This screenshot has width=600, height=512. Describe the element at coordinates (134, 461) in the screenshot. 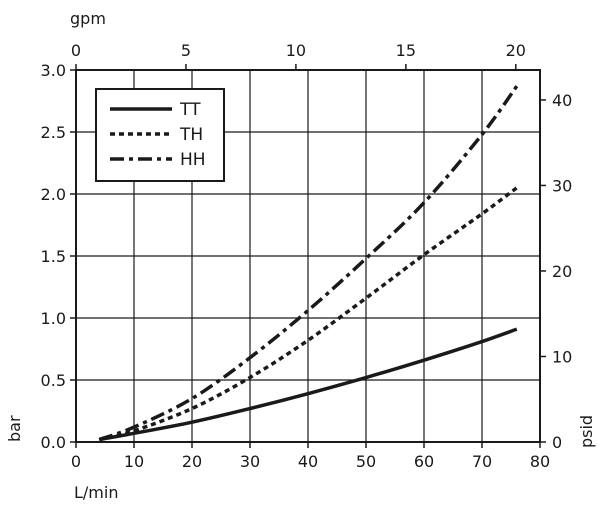

I see `x-tick-label: 10` at that location.